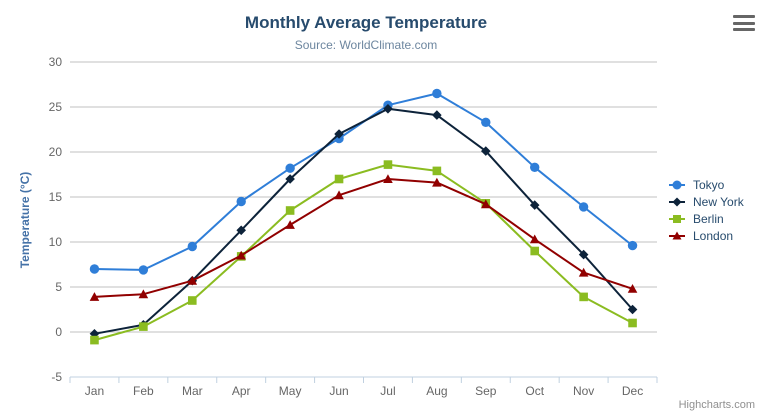  I want to click on data-point-london-oct, so click(534, 239).